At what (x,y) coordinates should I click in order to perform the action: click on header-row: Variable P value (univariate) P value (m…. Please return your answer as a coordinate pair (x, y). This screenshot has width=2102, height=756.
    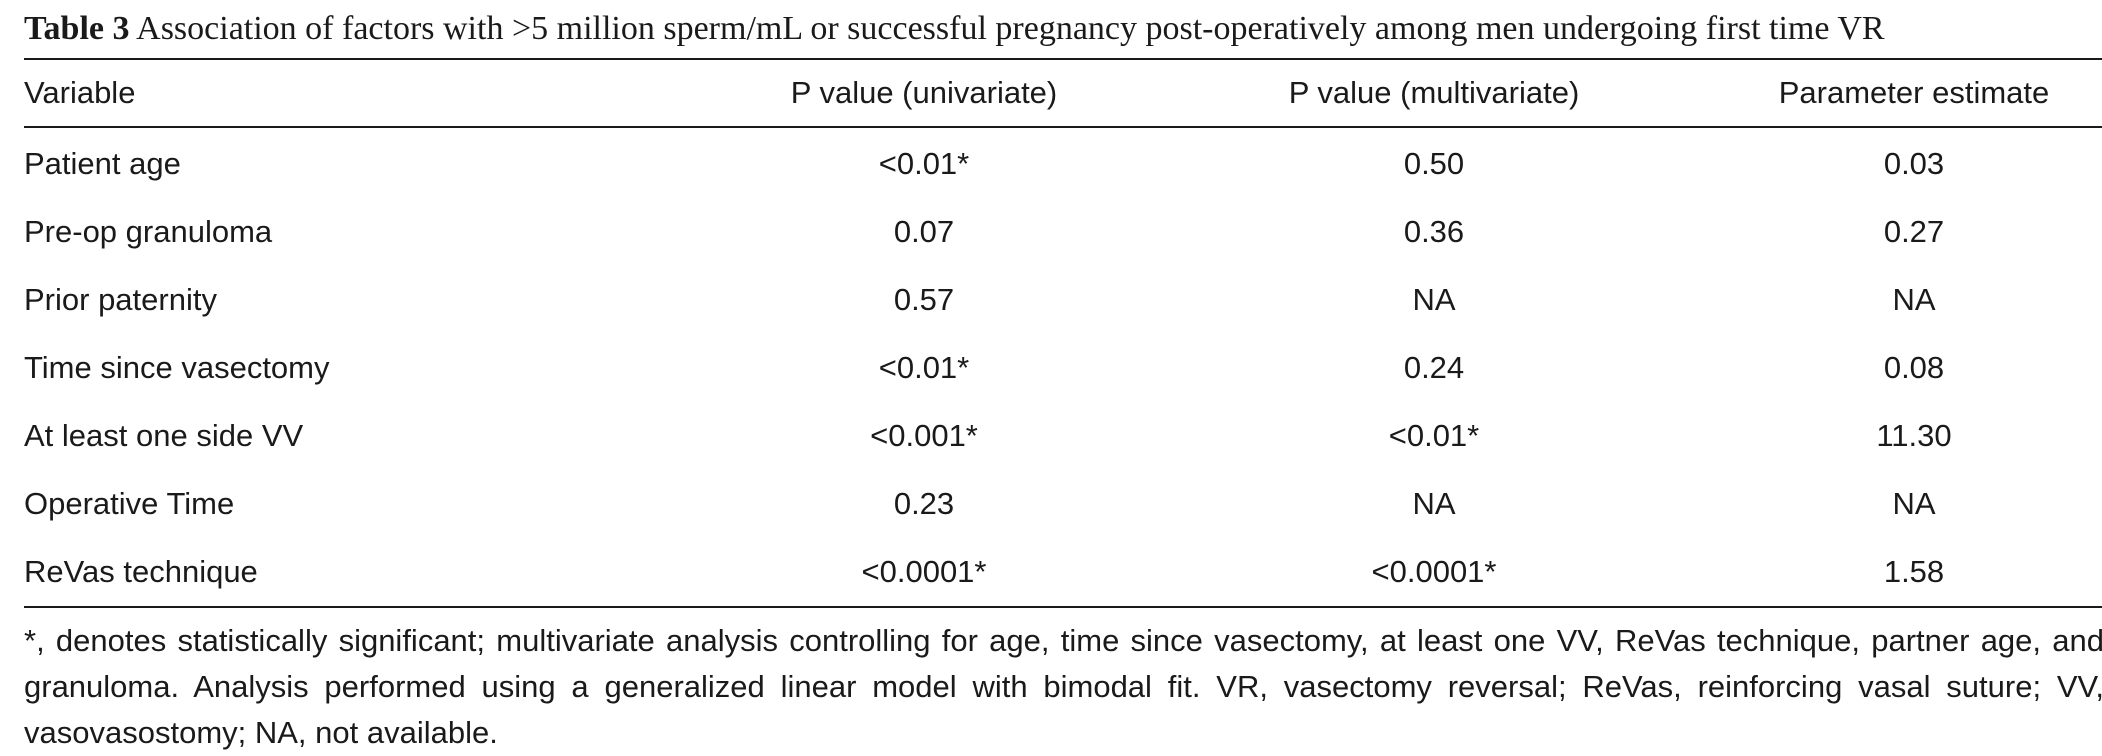
    Looking at the image, I should click on (1063, 93).